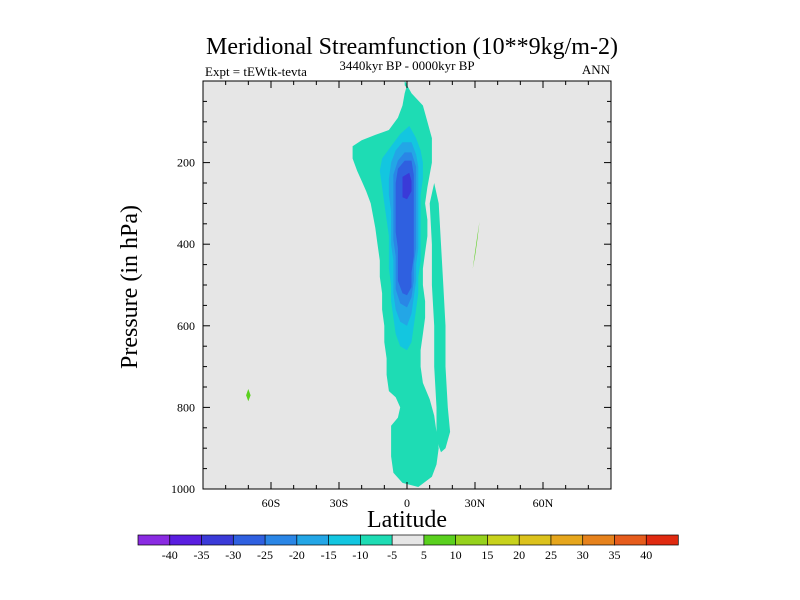  I want to click on x-tick-label: 60N, so click(543, 503).